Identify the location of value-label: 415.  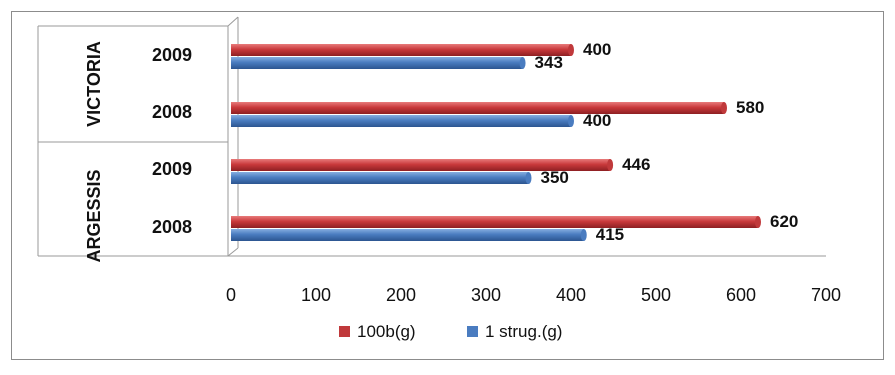
(610, 234).